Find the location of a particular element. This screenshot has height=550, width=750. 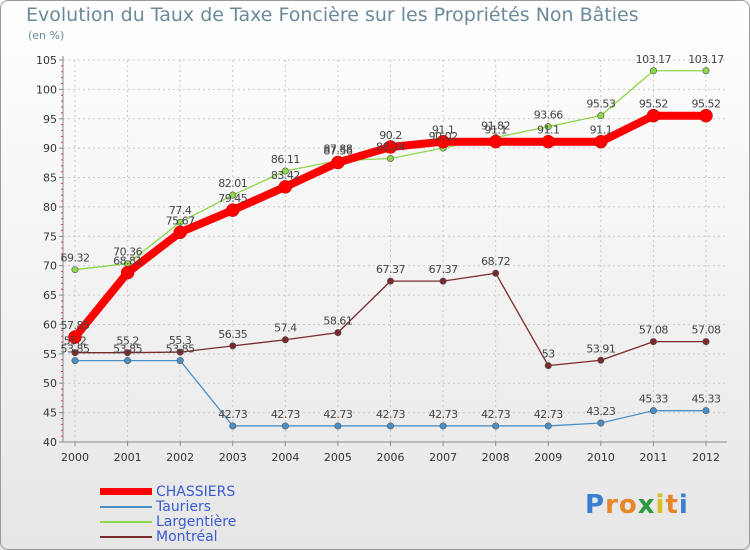

data-label: 77.4 is located at coordinates (180, 210).